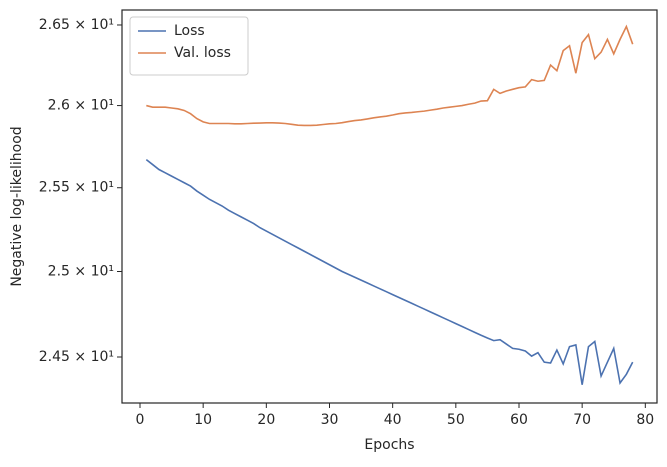  Describe the element at coordinates (456, 420) in the screenshot. I see `x-tick-label: 50` at that location.